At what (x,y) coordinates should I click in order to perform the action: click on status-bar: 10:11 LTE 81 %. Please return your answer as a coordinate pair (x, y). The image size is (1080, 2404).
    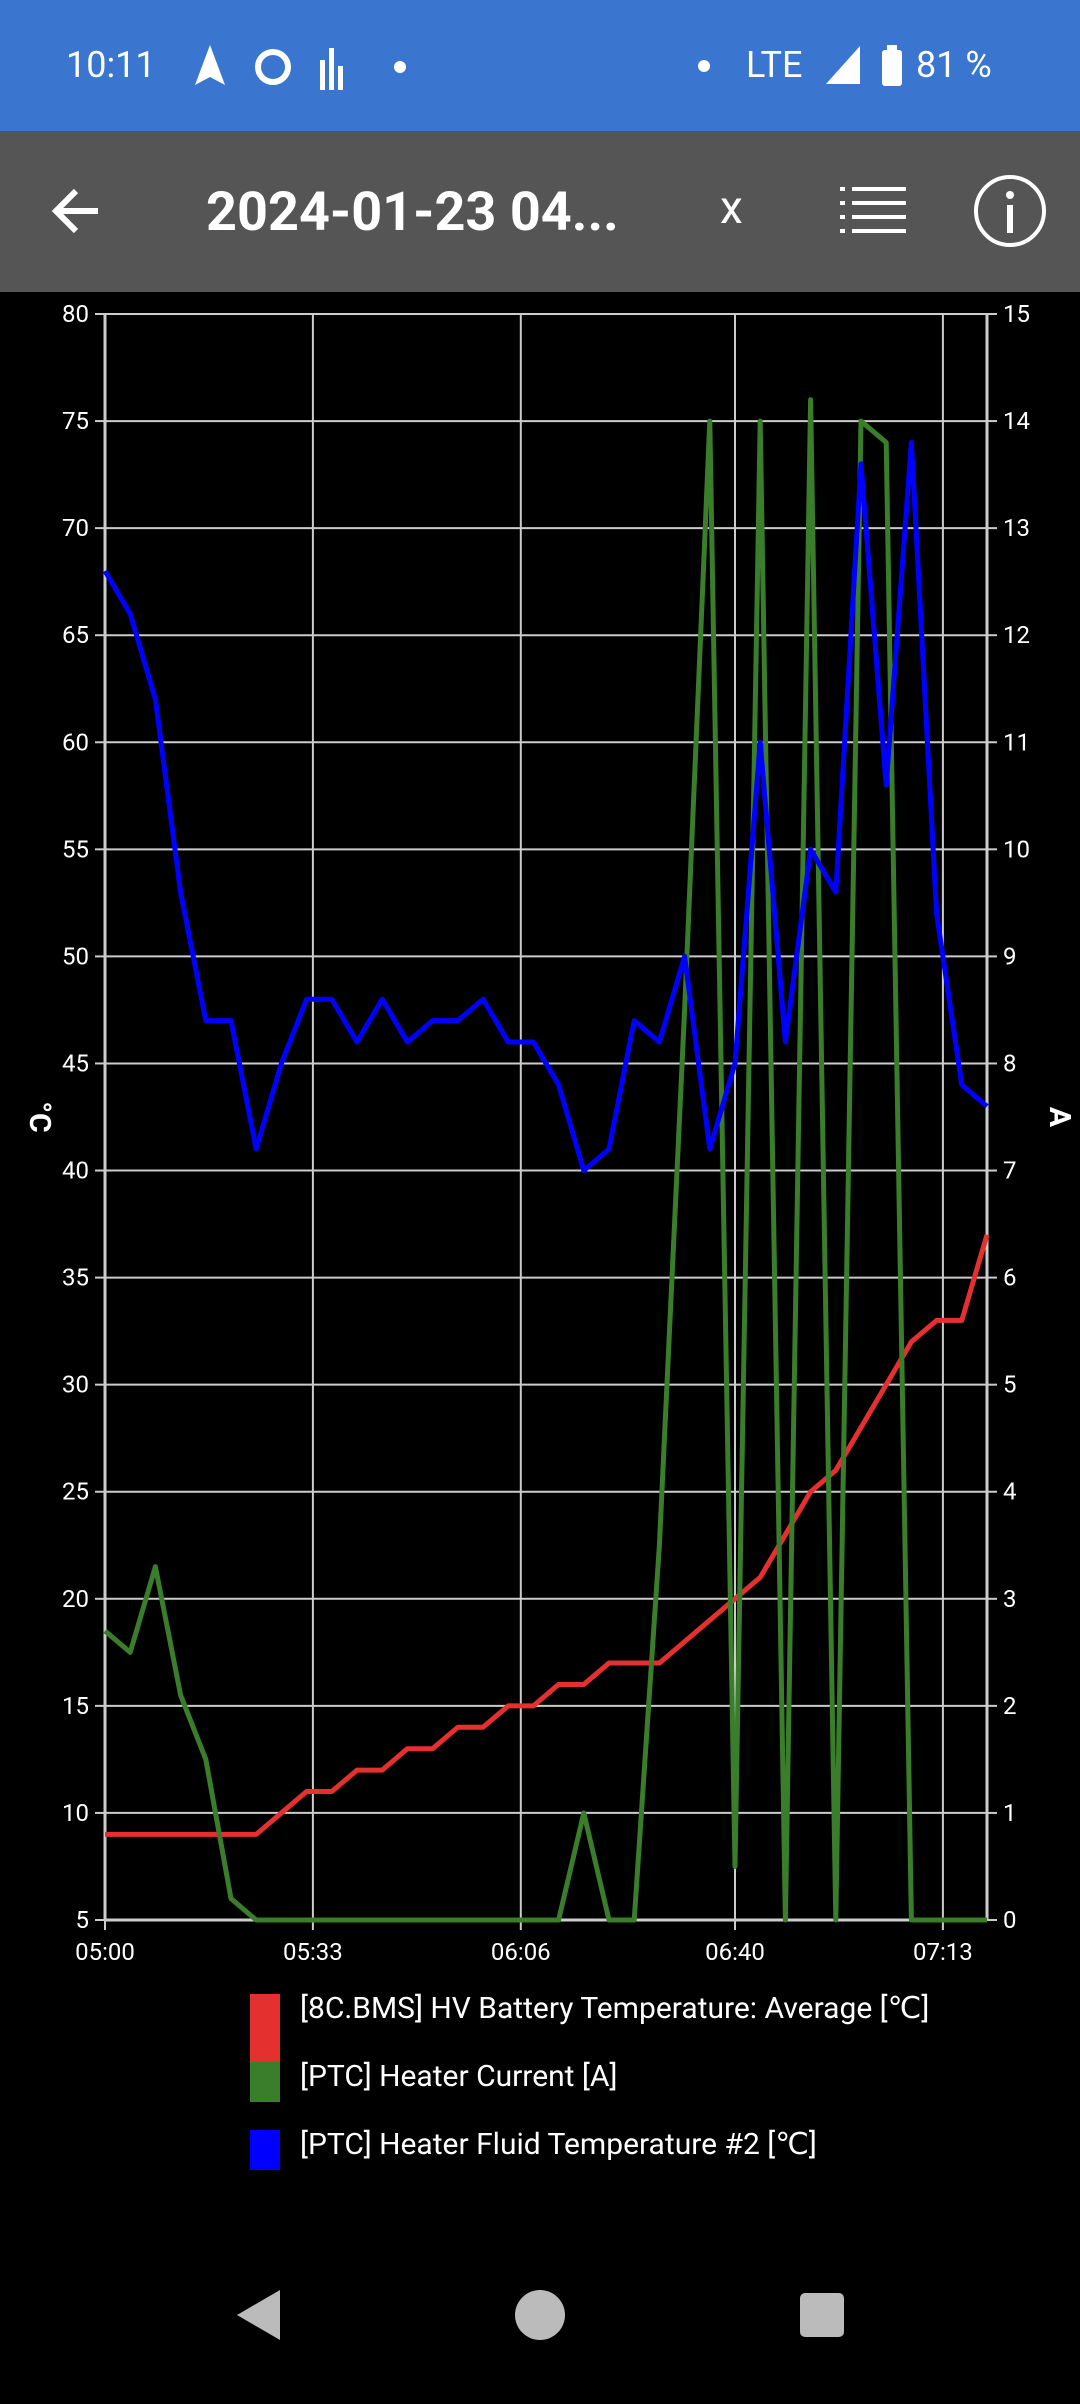
    Looking at the image, I should click on (540, 65).